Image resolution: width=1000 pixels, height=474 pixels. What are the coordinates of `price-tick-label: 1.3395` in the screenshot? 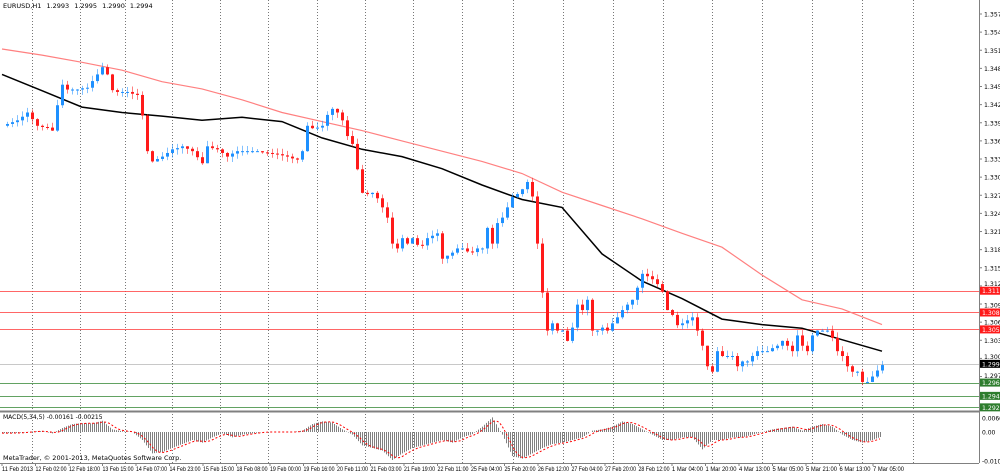 It's located at (992, 123).